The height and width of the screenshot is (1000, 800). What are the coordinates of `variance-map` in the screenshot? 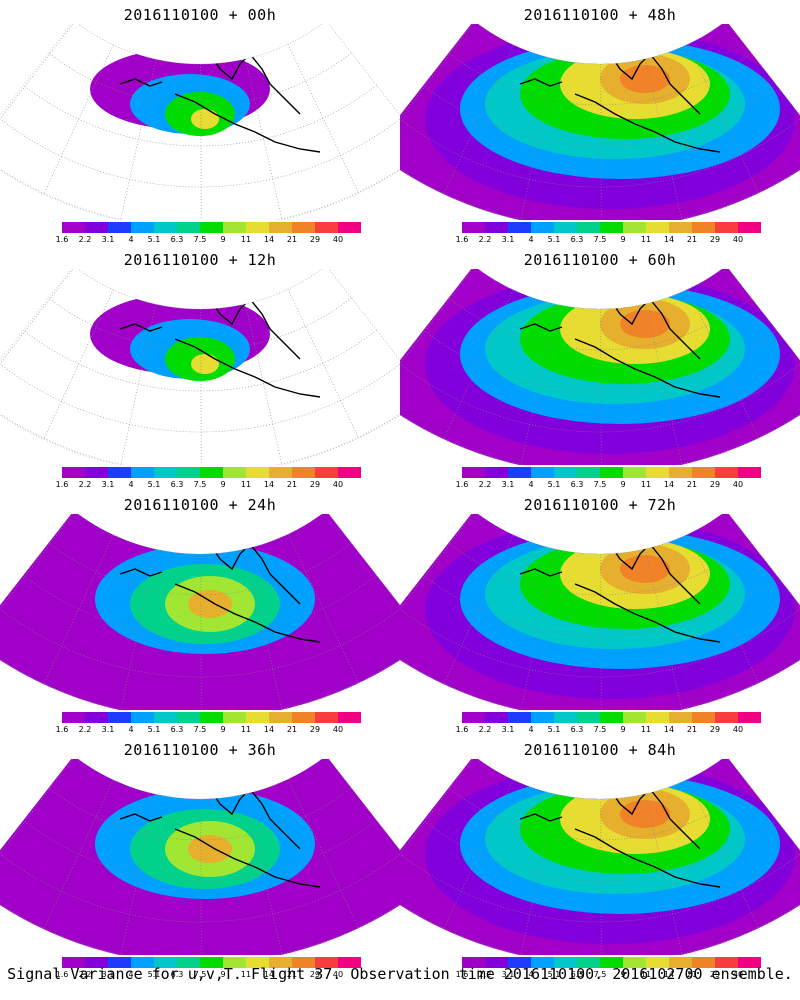 It's located at (600, 612).